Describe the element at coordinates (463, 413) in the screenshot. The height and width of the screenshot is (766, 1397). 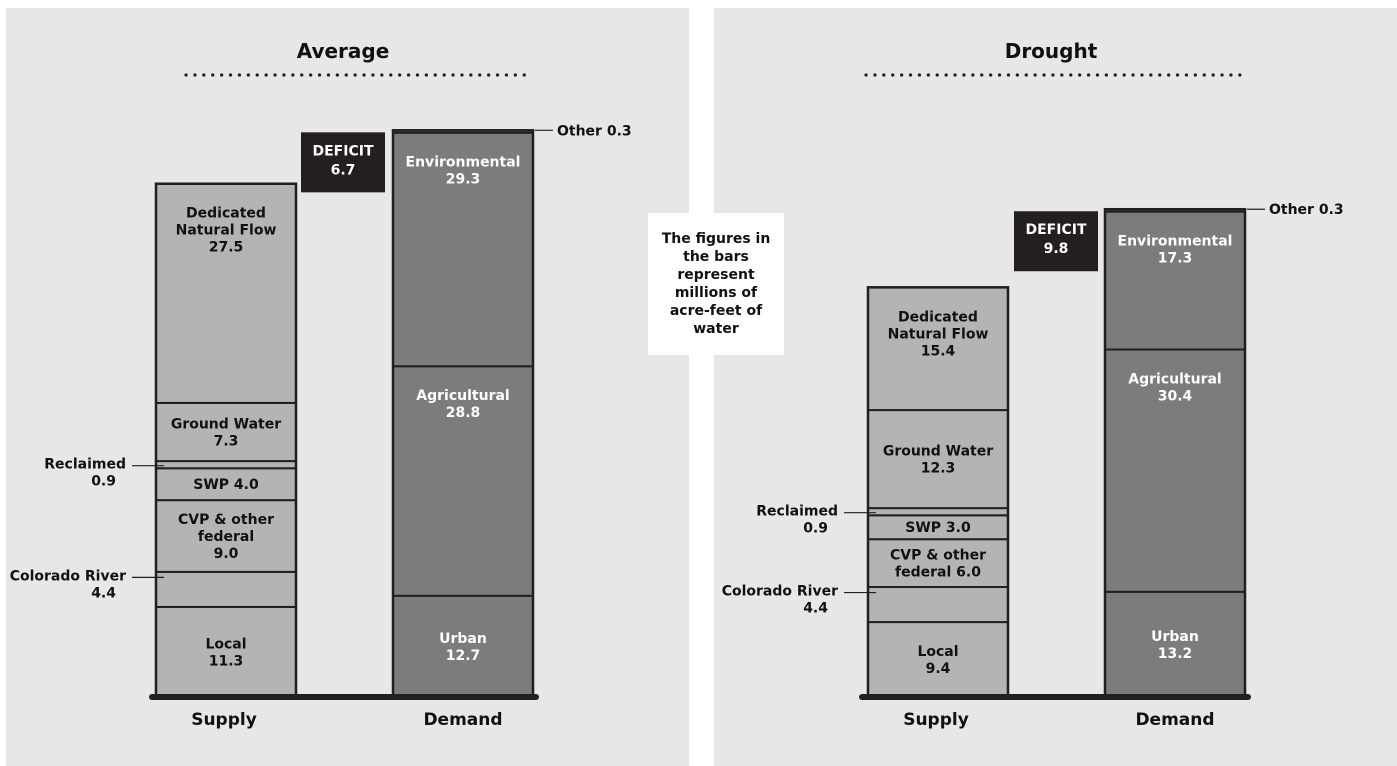
I see `segment-value-demand-agricultural: 28.8` at that location.